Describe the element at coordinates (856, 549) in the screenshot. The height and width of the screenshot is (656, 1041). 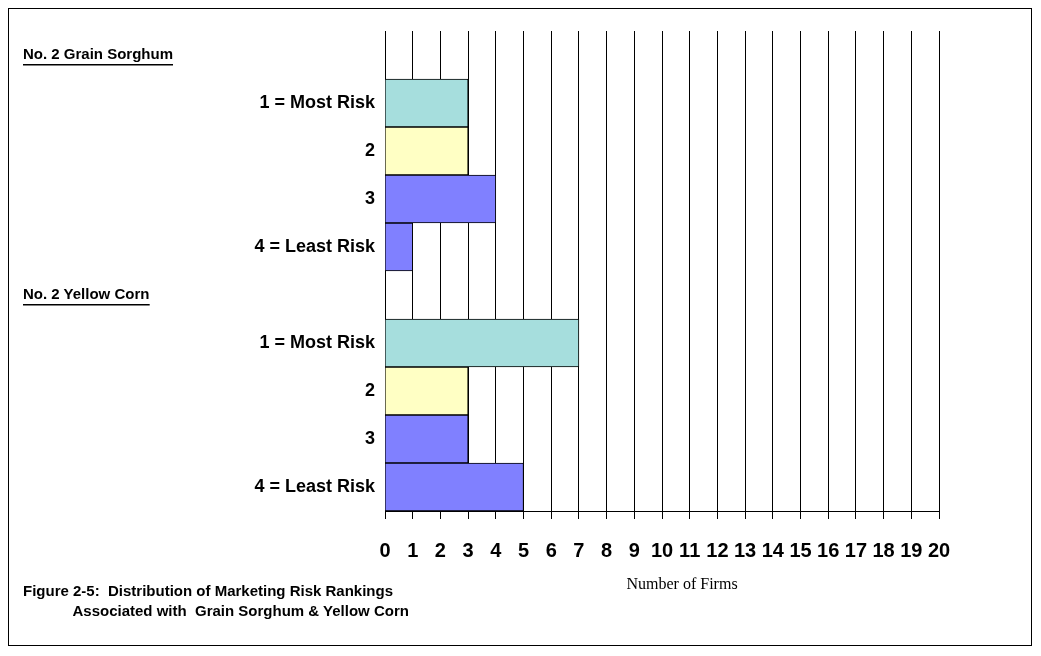
I see `x-tick-label: 17` at that location.